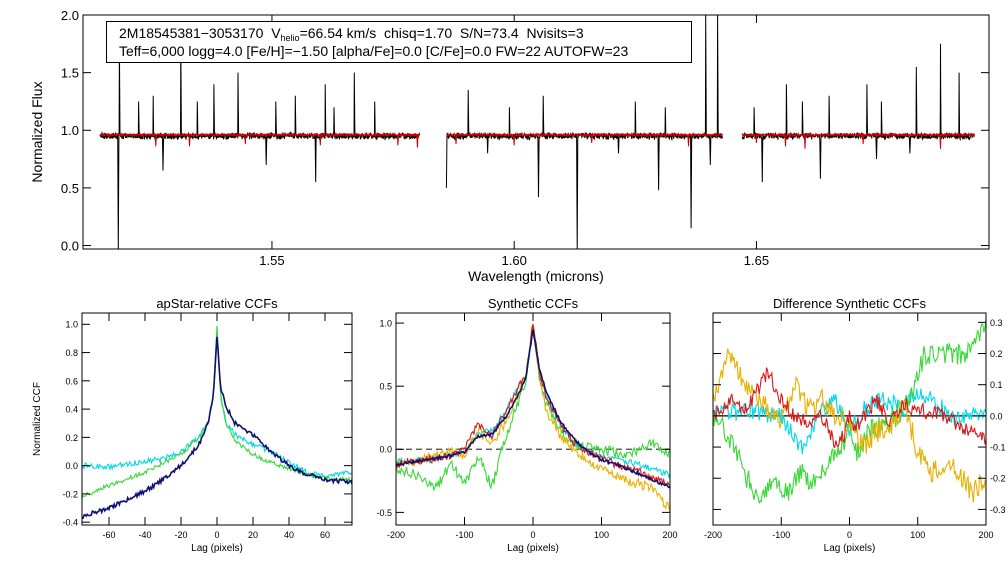 The image size is (1008, 576). Describe the element at coordinates (37, 419) in the screenshot. I see `y-axis-label: Normalized CCF` at that location.